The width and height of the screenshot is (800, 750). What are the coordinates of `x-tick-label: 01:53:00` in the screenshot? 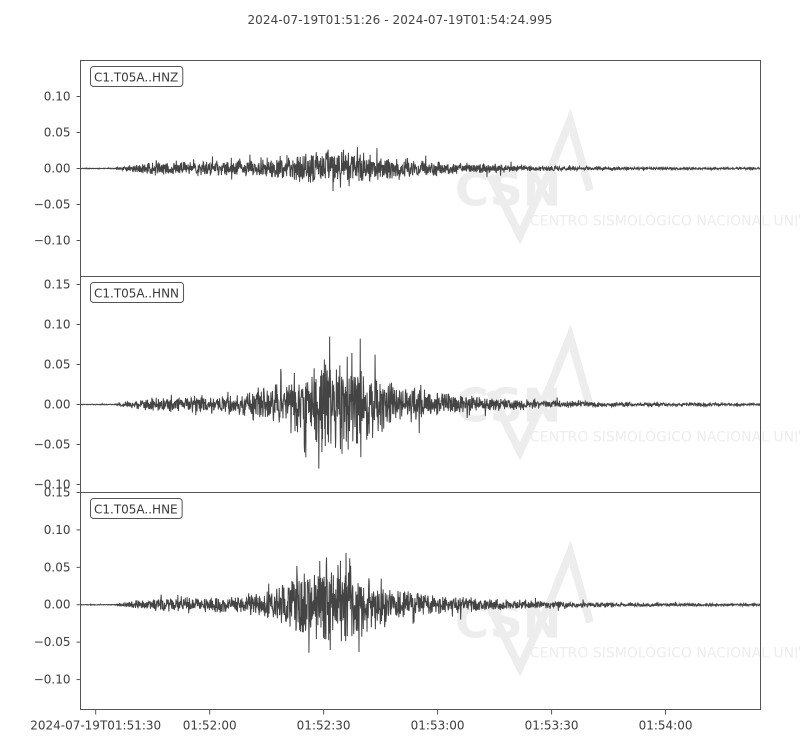 It's located at (438, 726).